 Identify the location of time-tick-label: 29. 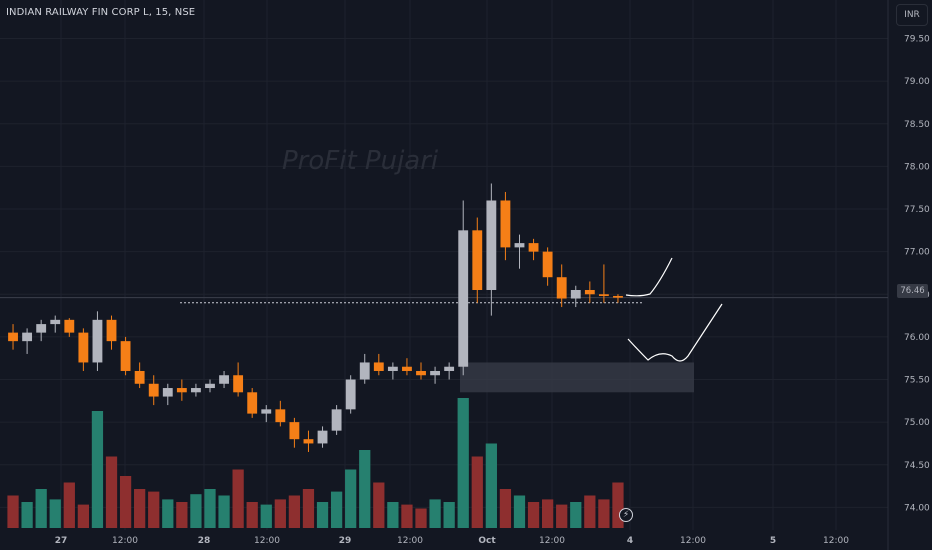
(345, 541).